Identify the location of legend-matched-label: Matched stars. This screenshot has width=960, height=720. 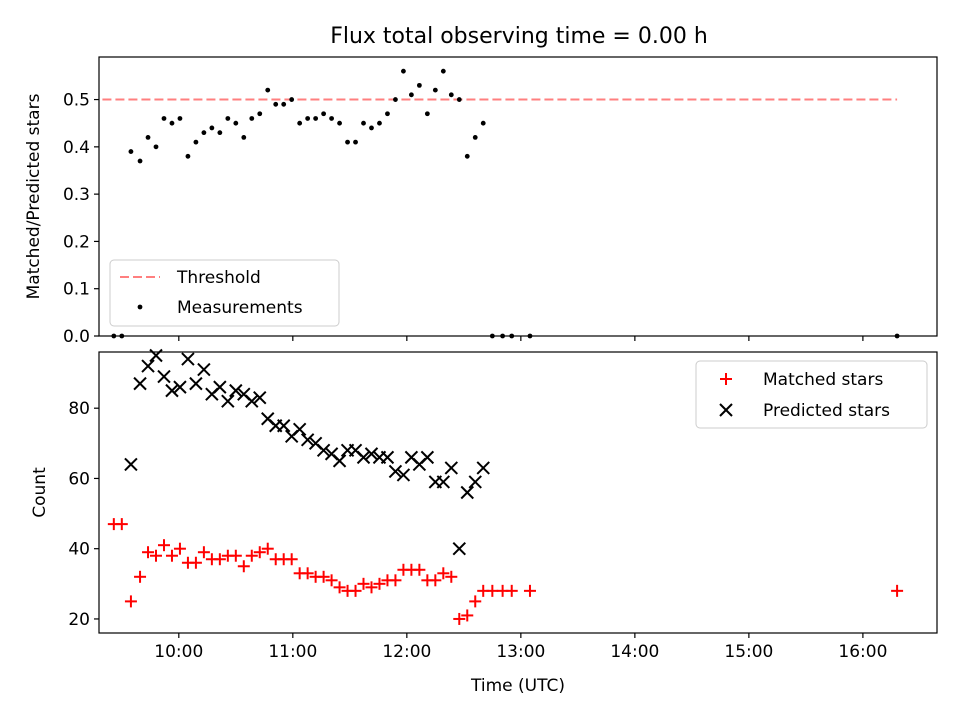
(823, 380).